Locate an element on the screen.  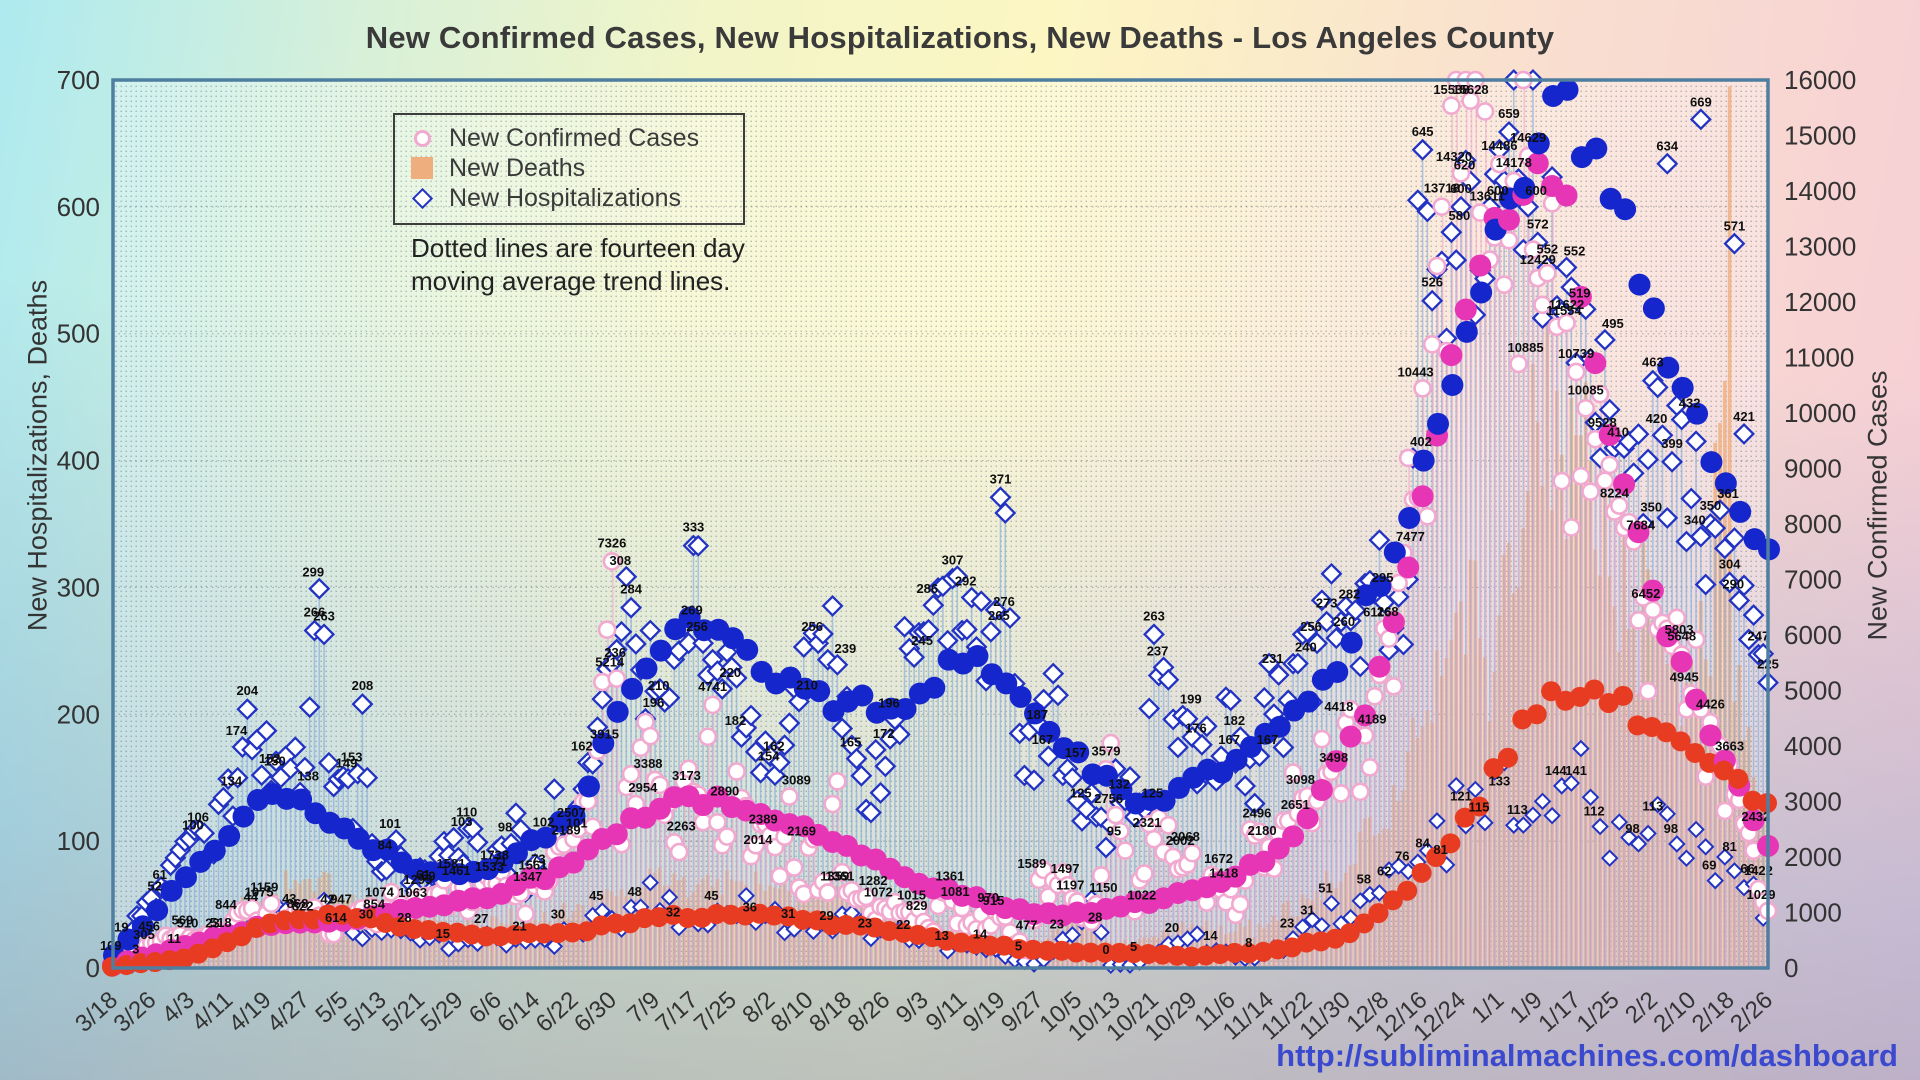
svg-text: 101 is located at coordinates (390, 823).